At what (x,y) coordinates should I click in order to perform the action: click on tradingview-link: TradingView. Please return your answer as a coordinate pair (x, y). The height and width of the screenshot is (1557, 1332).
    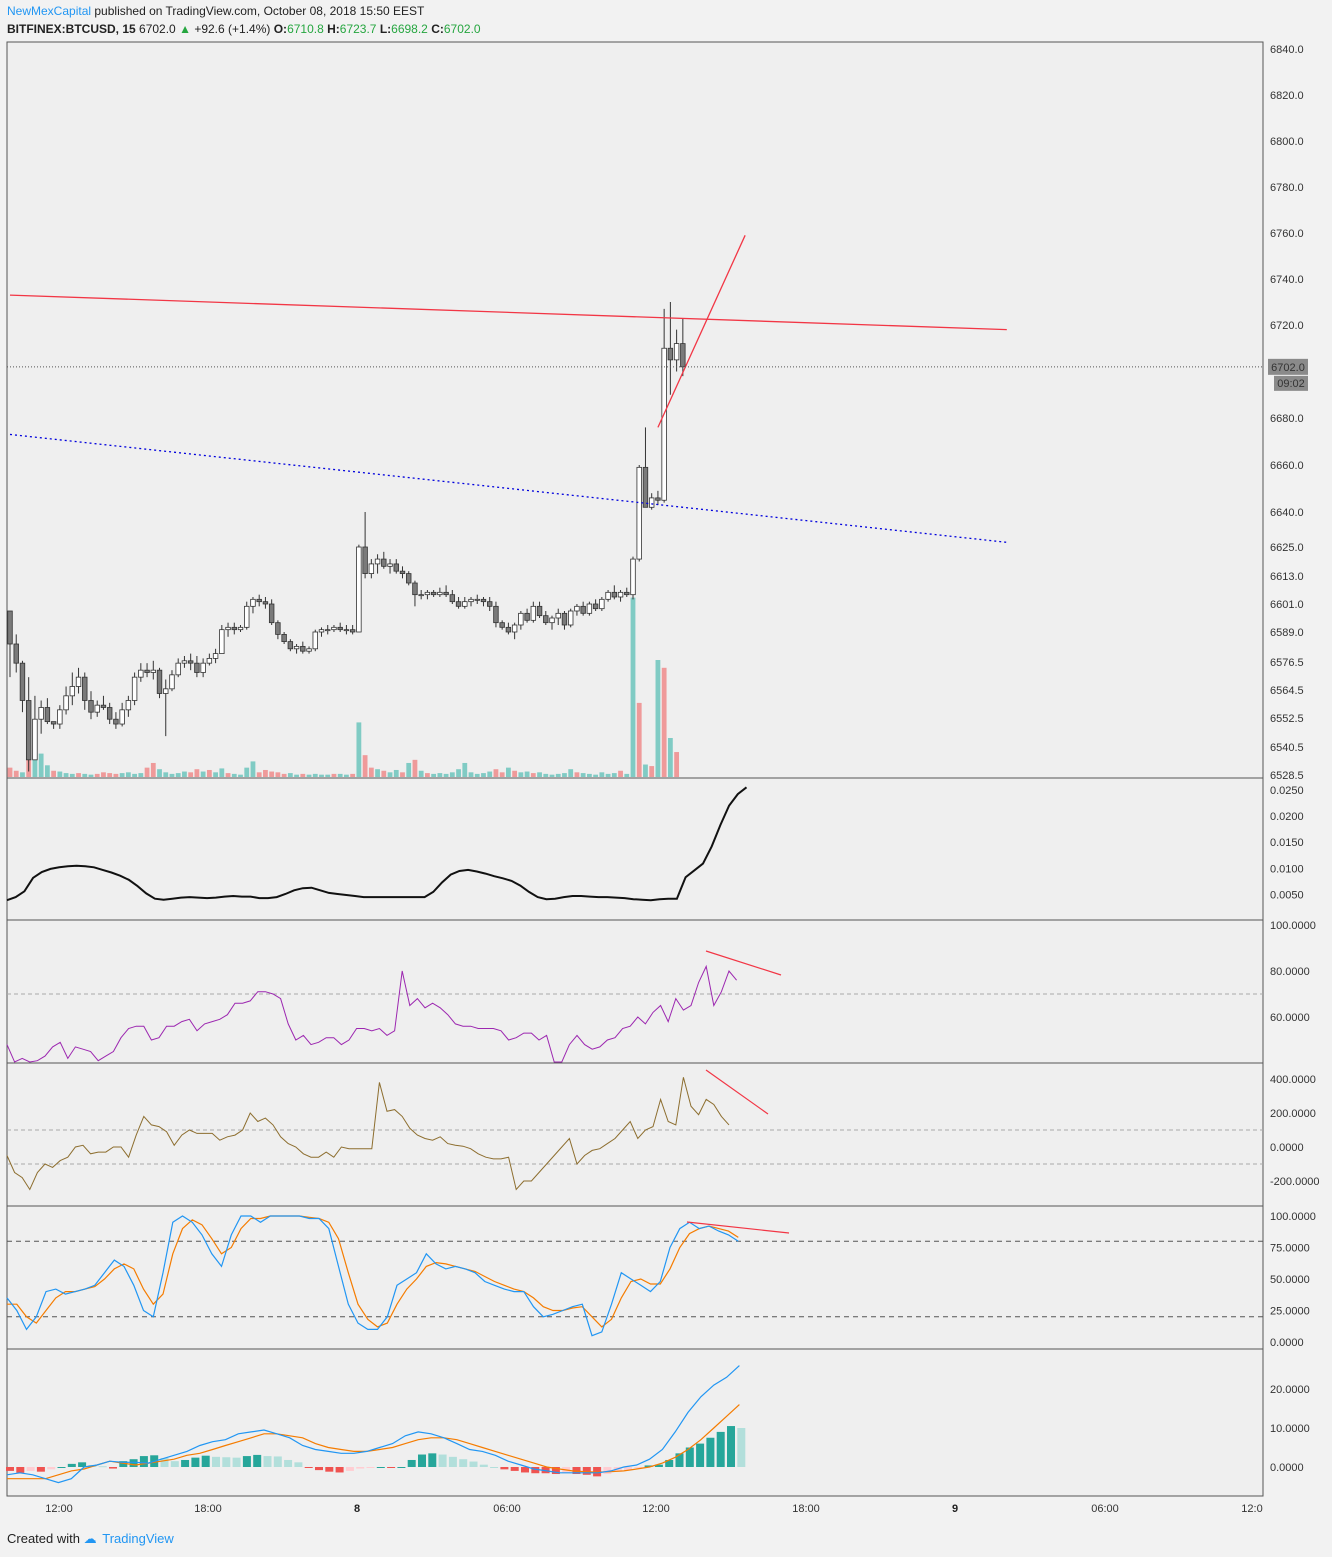
    Looking at the image, I should click on (138, 1538).